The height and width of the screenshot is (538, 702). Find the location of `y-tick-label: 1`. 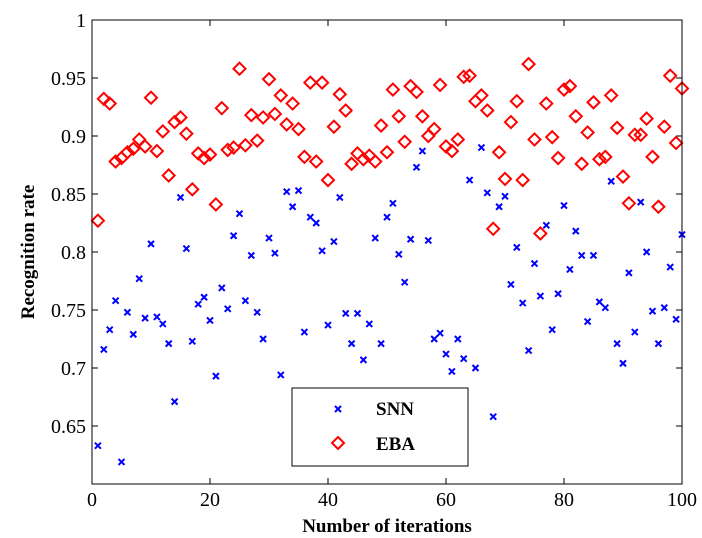

y-tick-label: 1 is located at coordinates (81, 21).